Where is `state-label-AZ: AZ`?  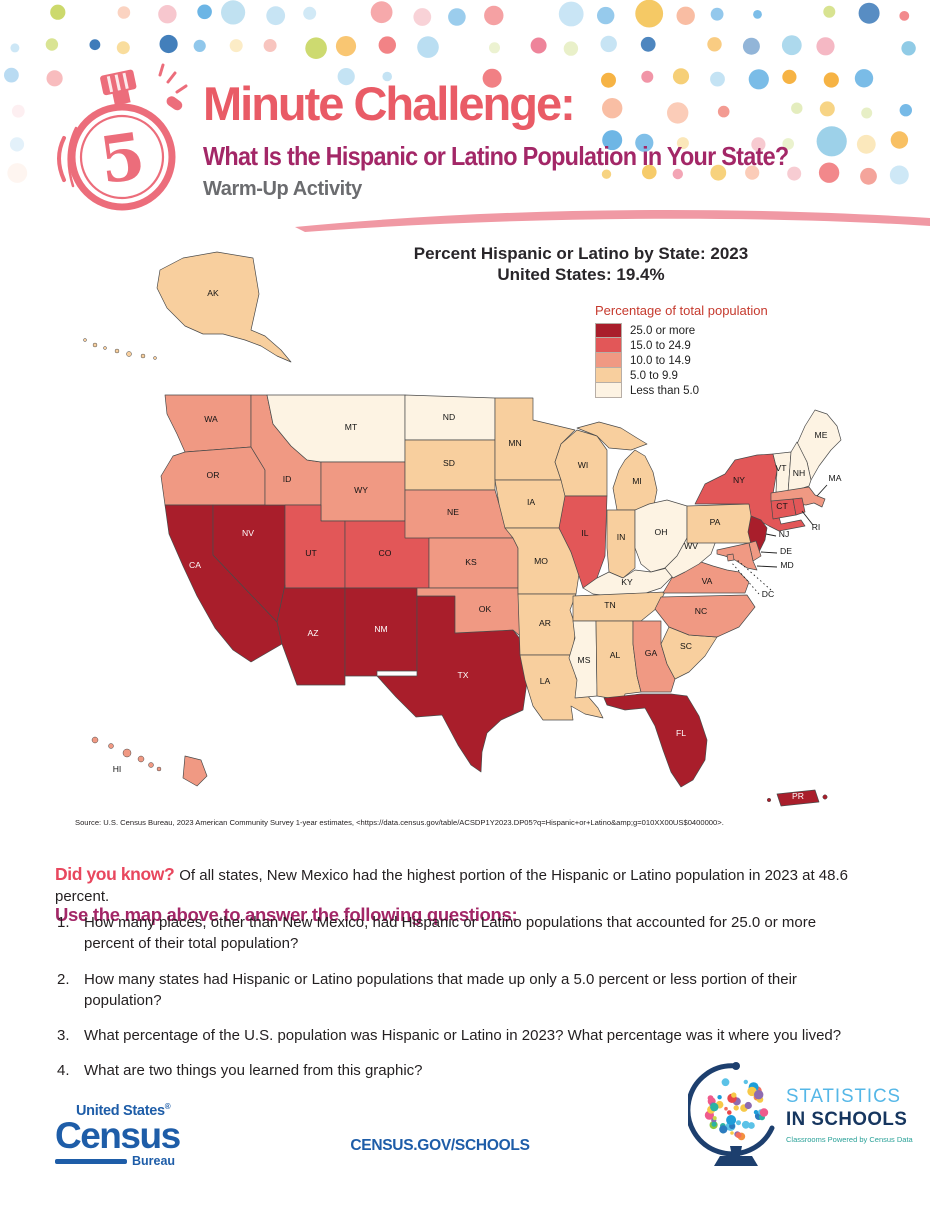
state-label-AZ: AZ is located at coordinates (313, 633).